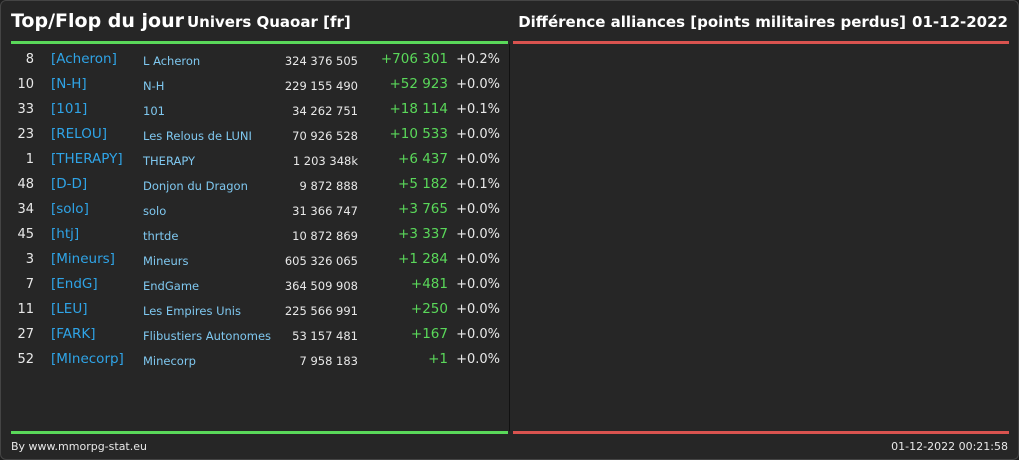 This screenshot has height=460, width=1019. I want to click on alliance-rank: 8, so click(29, 59).